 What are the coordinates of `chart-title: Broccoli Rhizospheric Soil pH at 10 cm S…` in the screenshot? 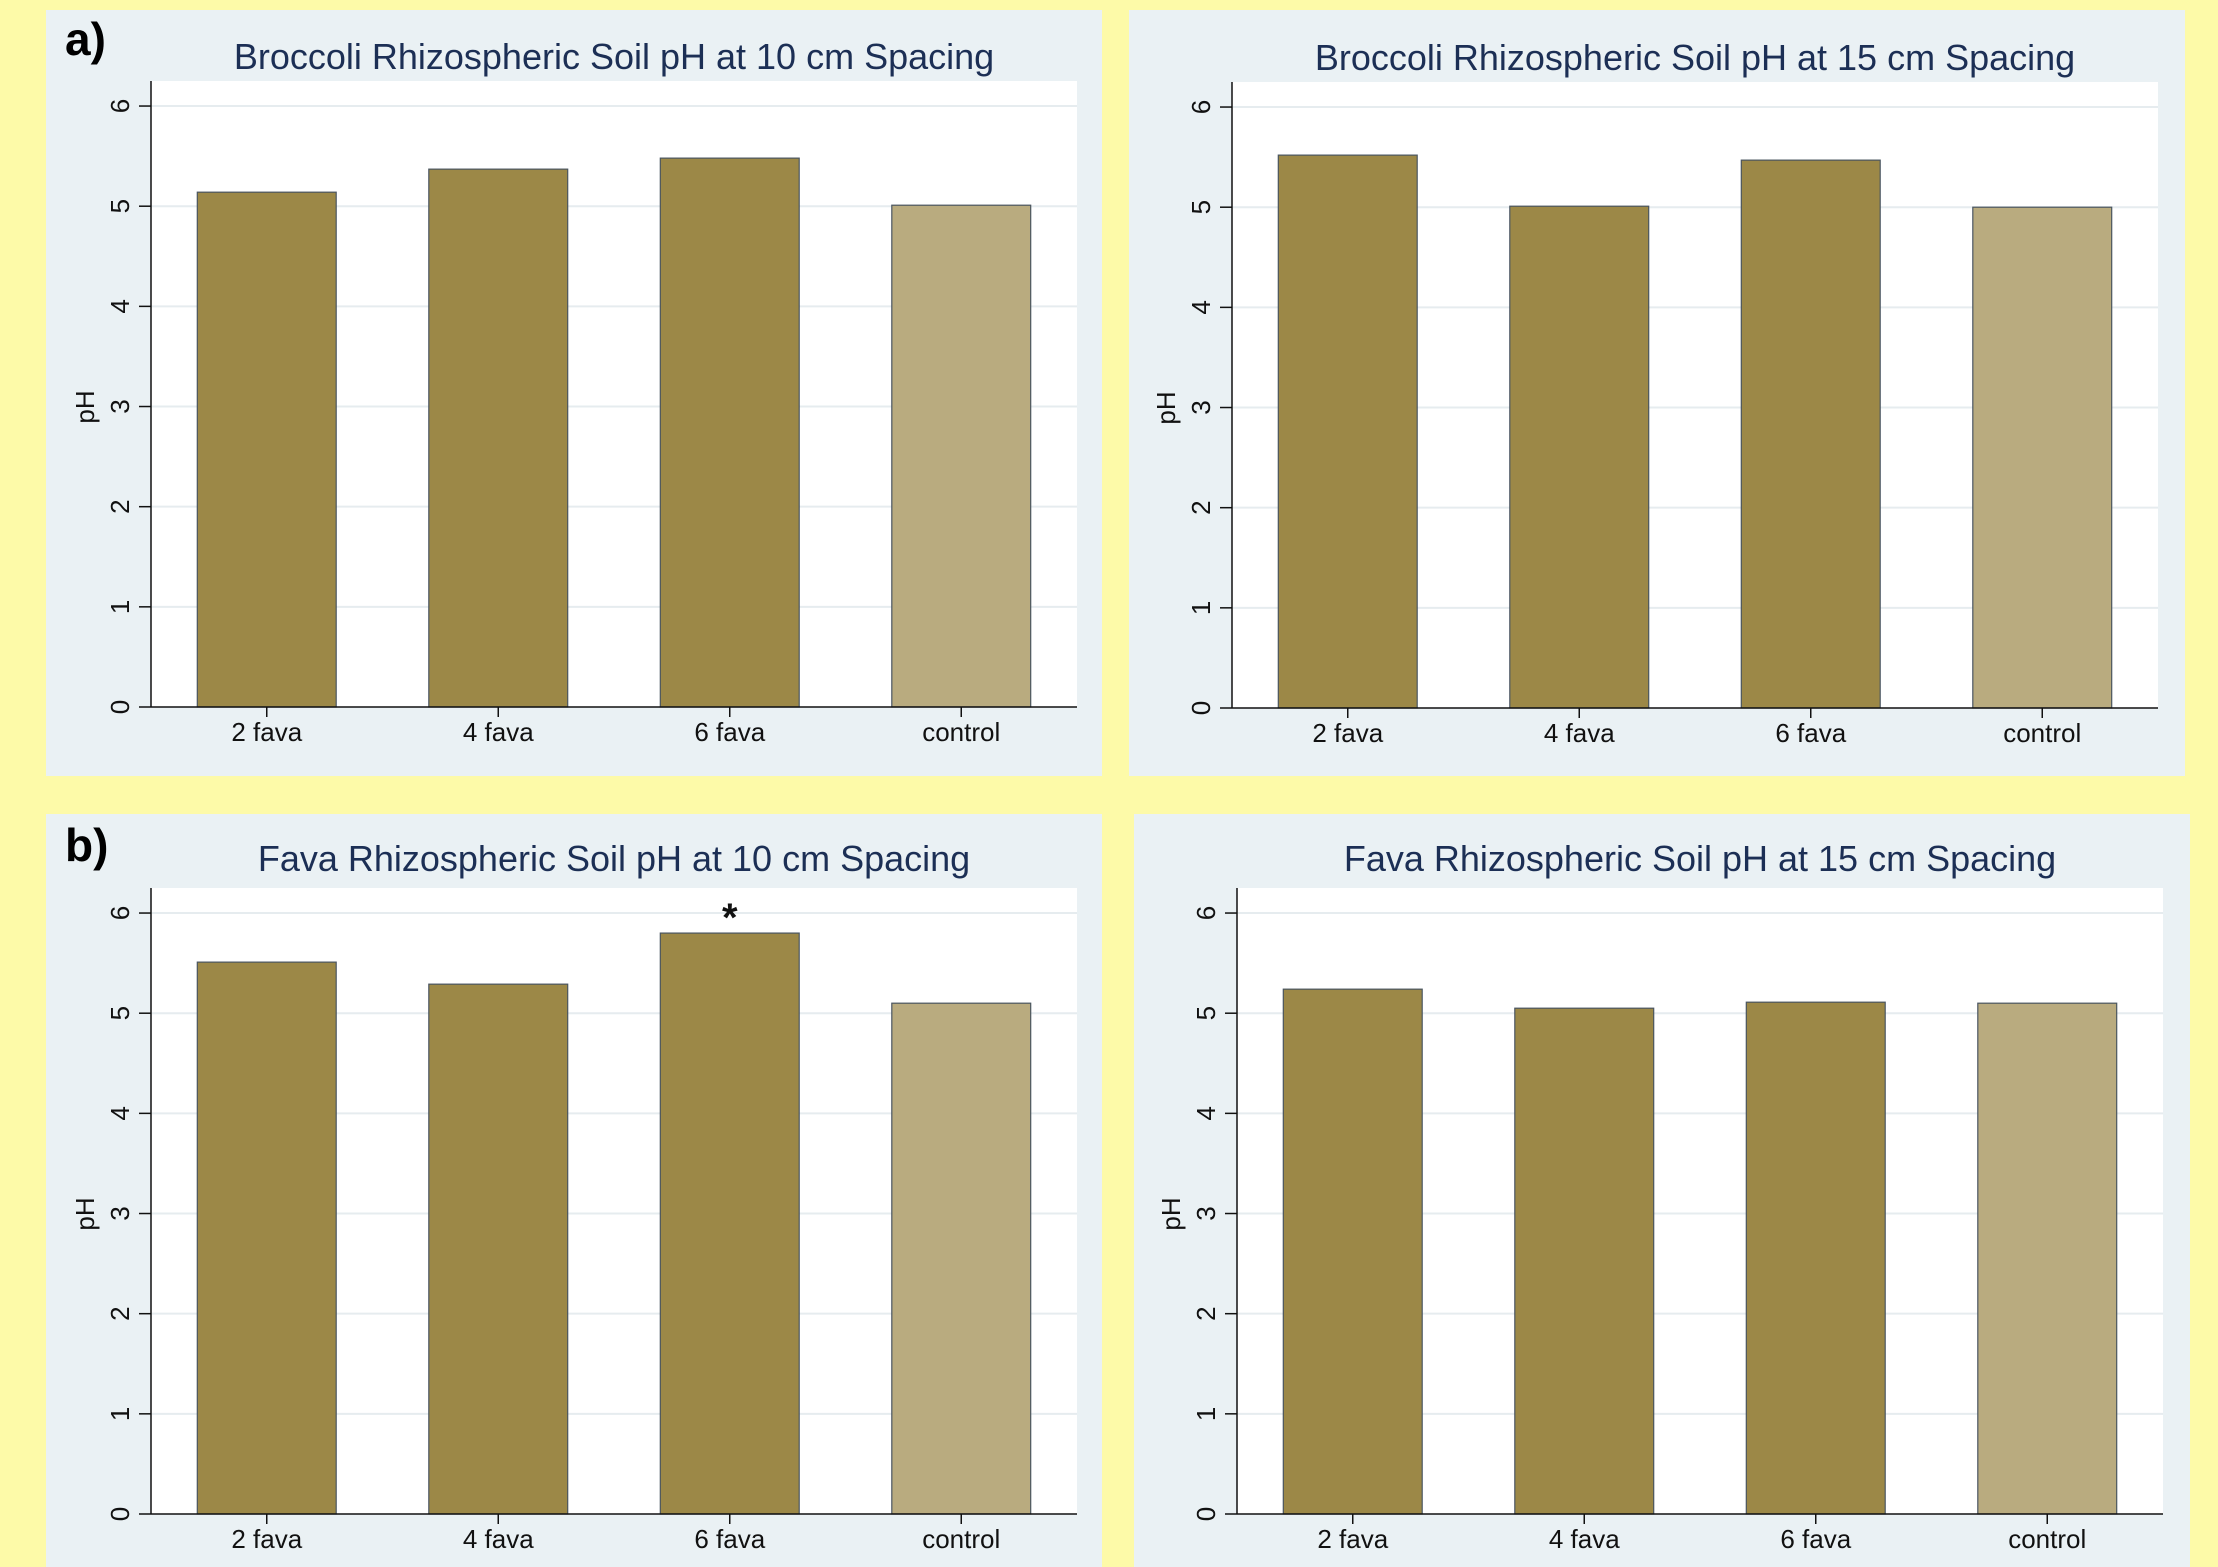 It's located at (614, 56).